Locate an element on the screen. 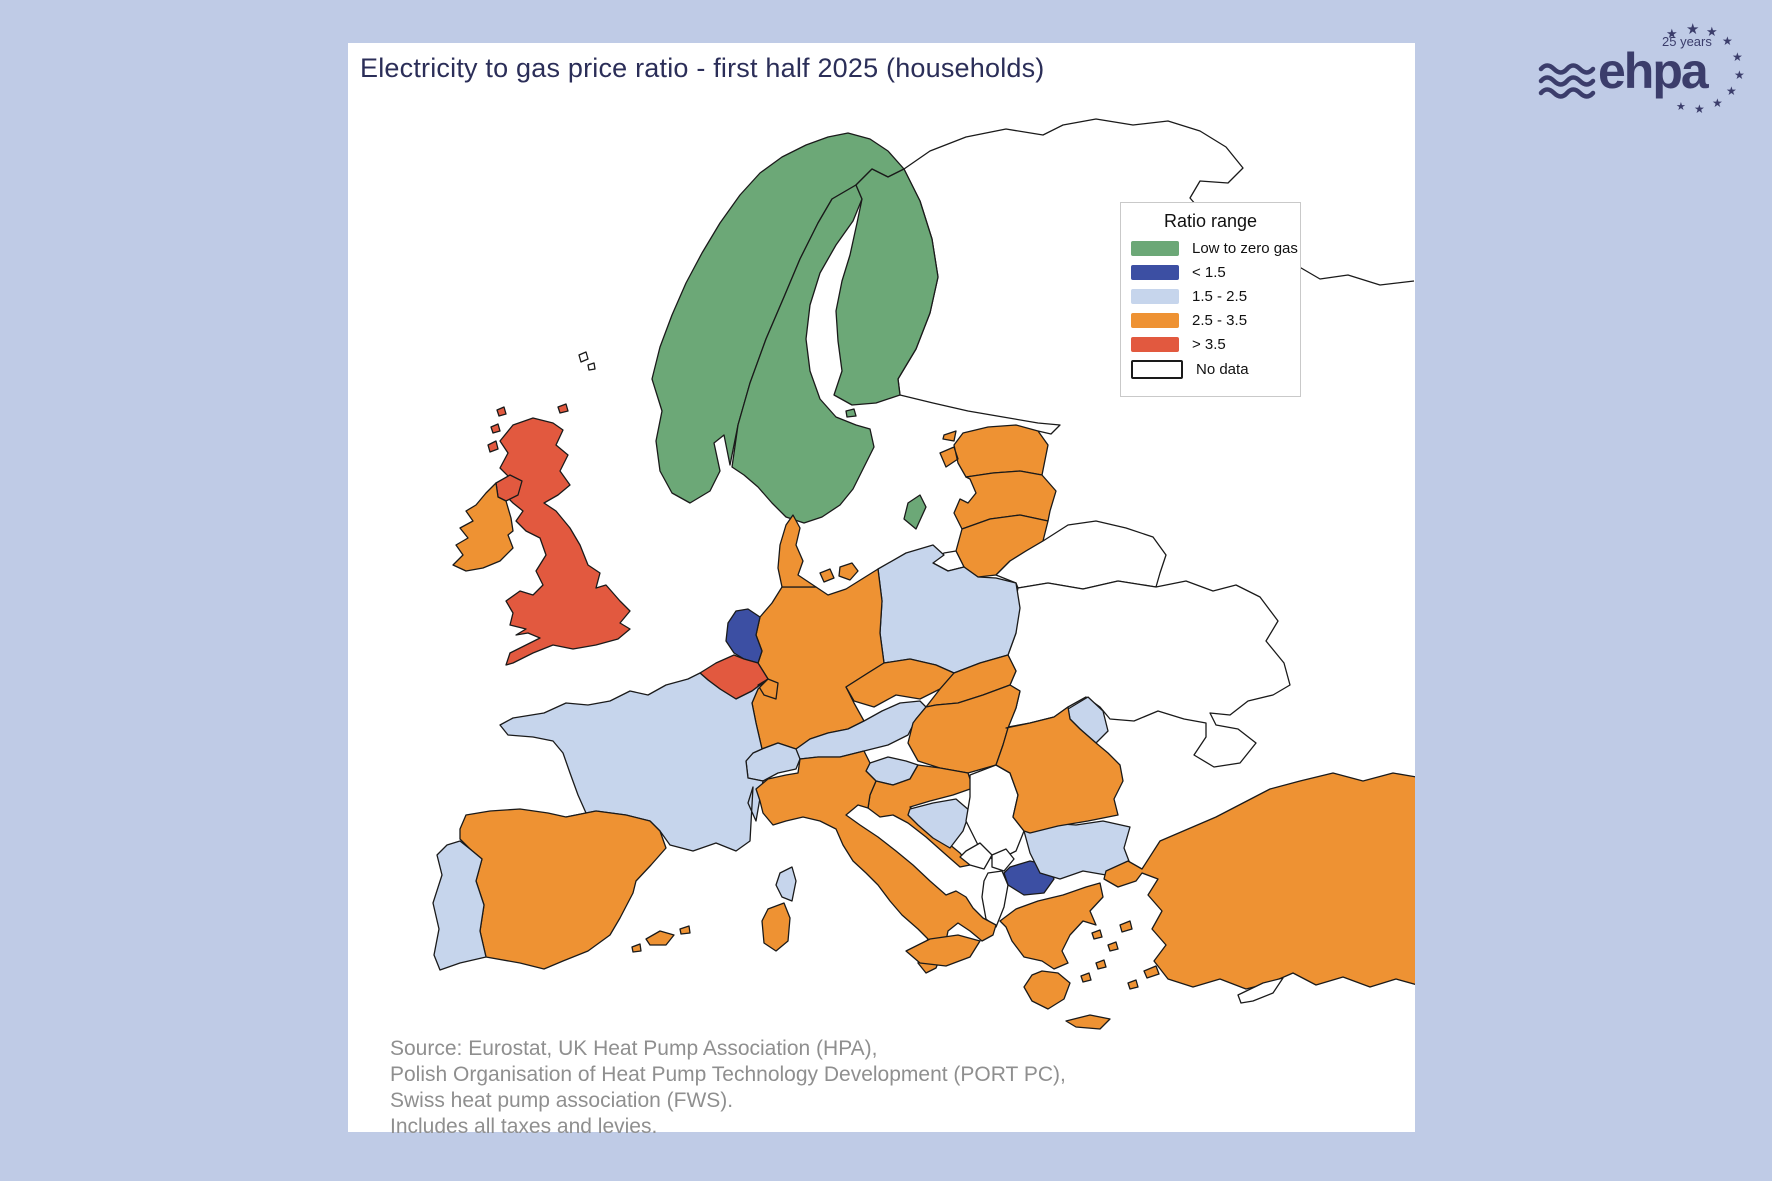  country-sicily is located at coordinates (943, 950).